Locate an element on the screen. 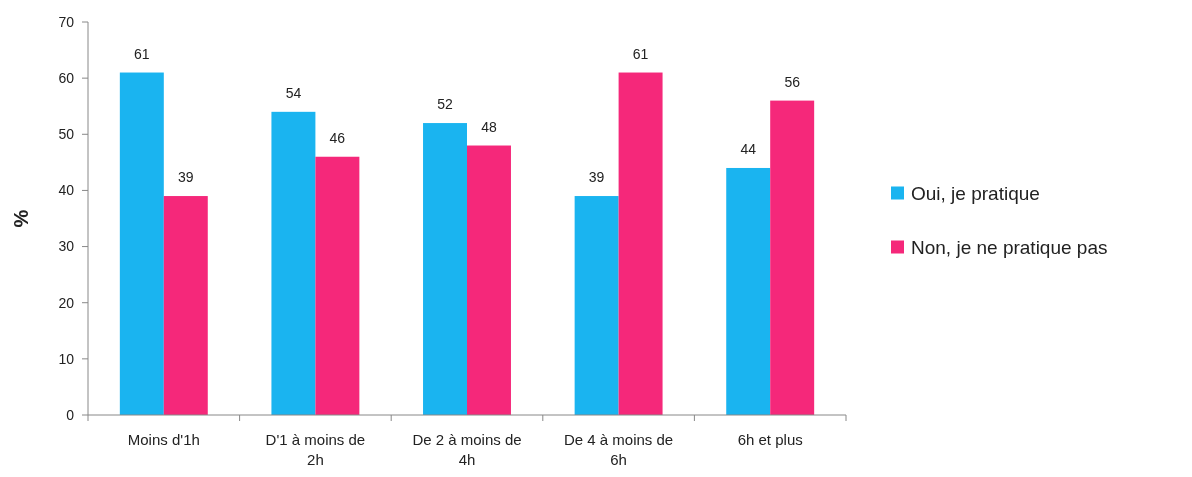  y-axis-title: % is located at coordinates (21, 218).